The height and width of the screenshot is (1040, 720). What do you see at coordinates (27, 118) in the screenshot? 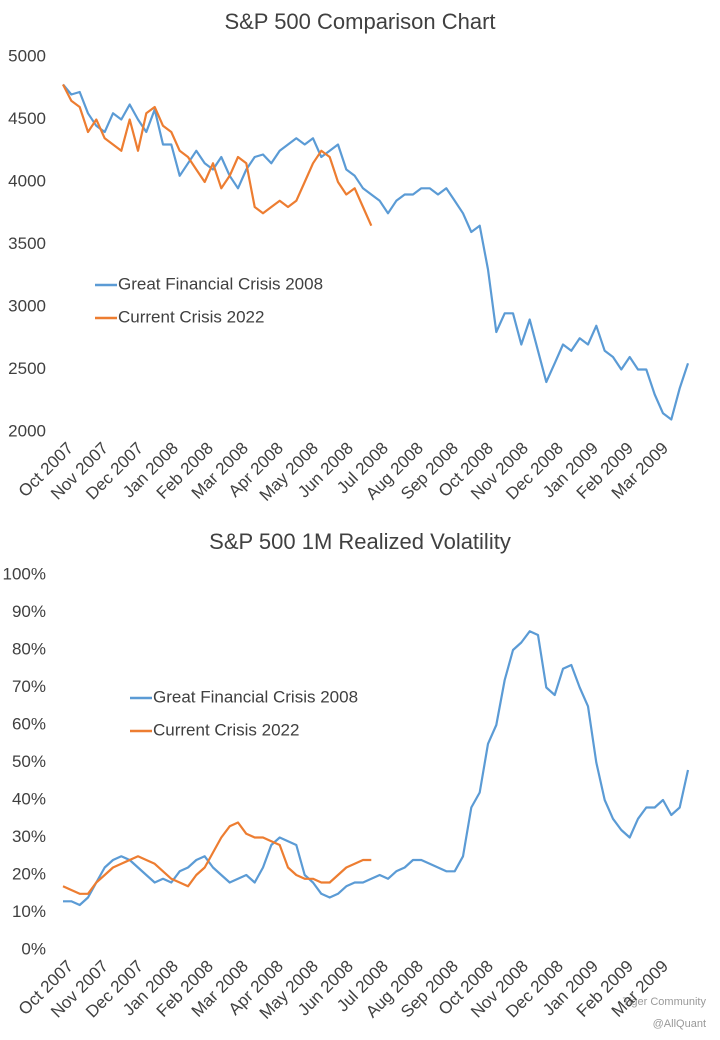
I see `y-tick-label: 4500` at bounding box center [27, 118].